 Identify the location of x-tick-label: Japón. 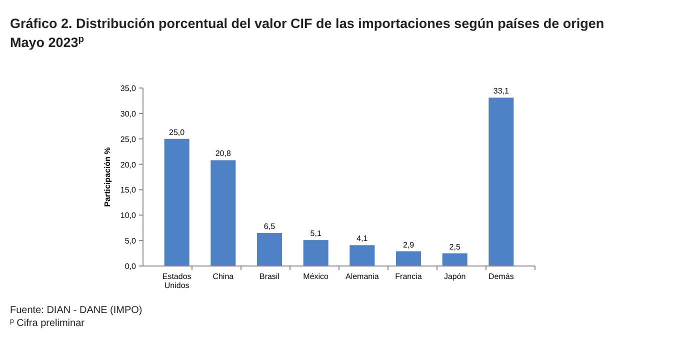
(455, 276).